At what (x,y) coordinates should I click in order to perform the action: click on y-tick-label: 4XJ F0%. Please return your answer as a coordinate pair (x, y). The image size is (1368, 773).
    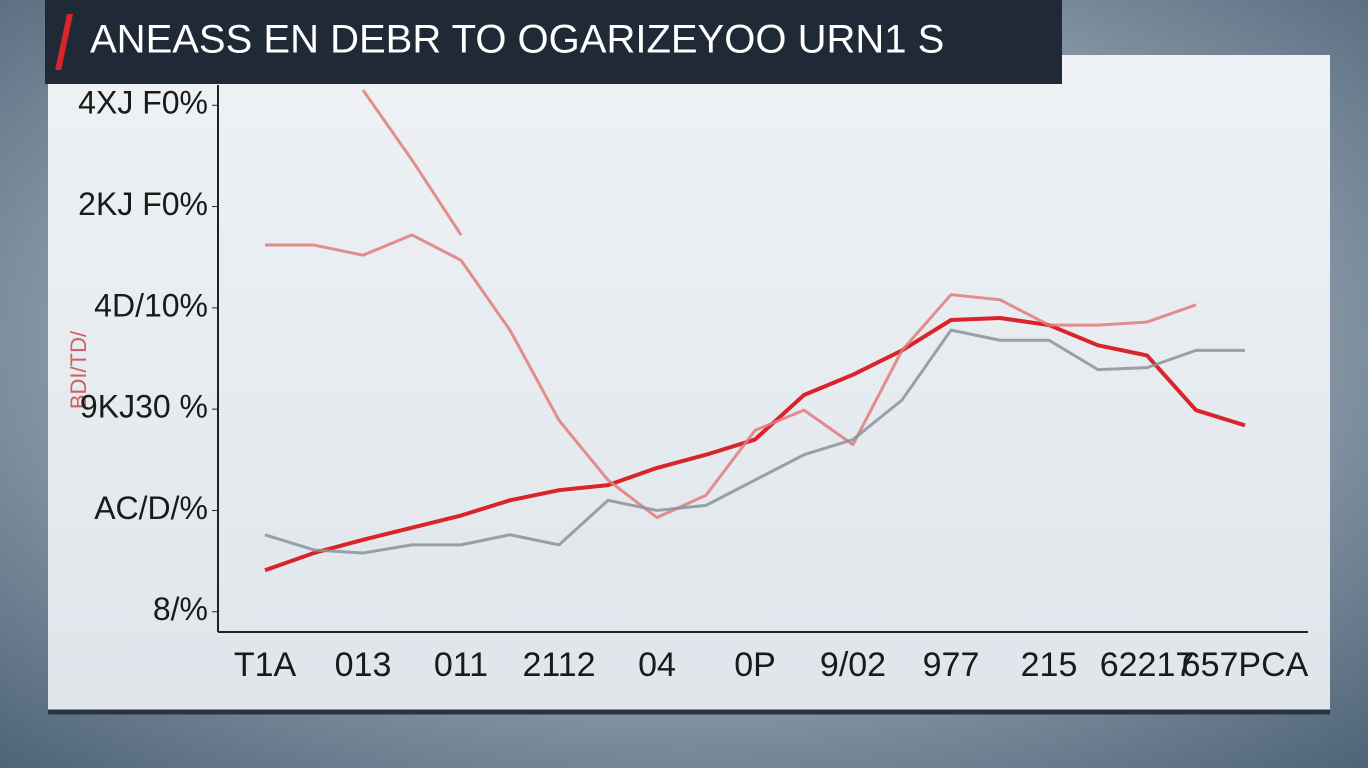
    Looking at the image, I should click on (143, 103).